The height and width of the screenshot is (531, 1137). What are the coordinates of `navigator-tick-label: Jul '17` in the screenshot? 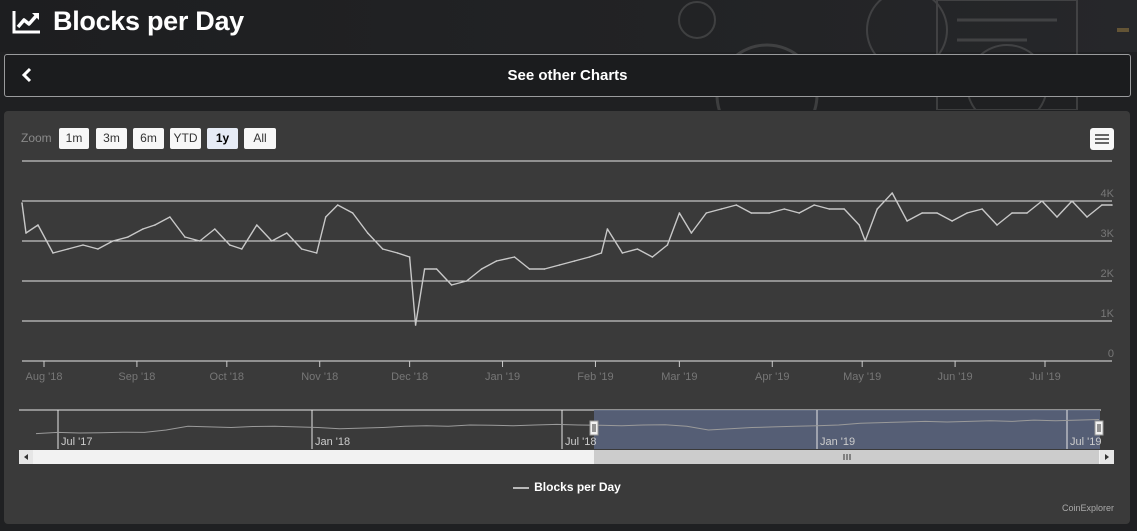 It's located at (76, 442).